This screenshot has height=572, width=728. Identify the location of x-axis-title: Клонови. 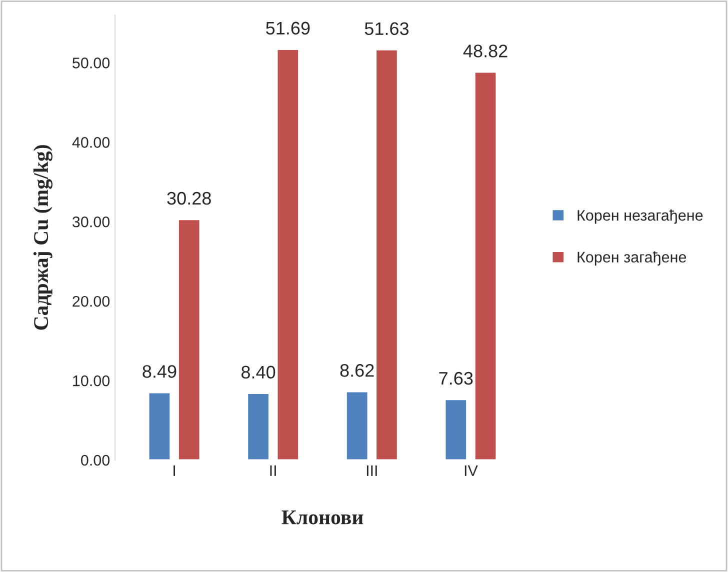
(323, 517).